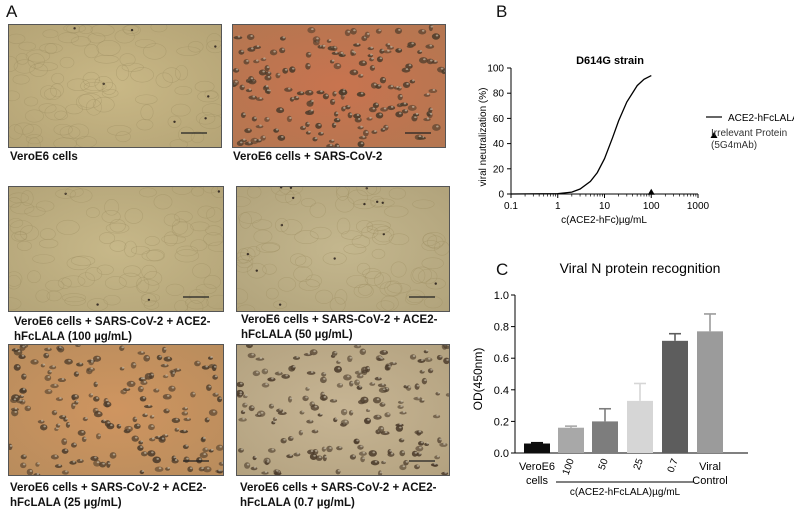 This screenshot has height=517, width=794. What do you see at coordinates (116, 410) in the screenshot?
I see `micrograph-vignette` at bounding box center [116, 410].